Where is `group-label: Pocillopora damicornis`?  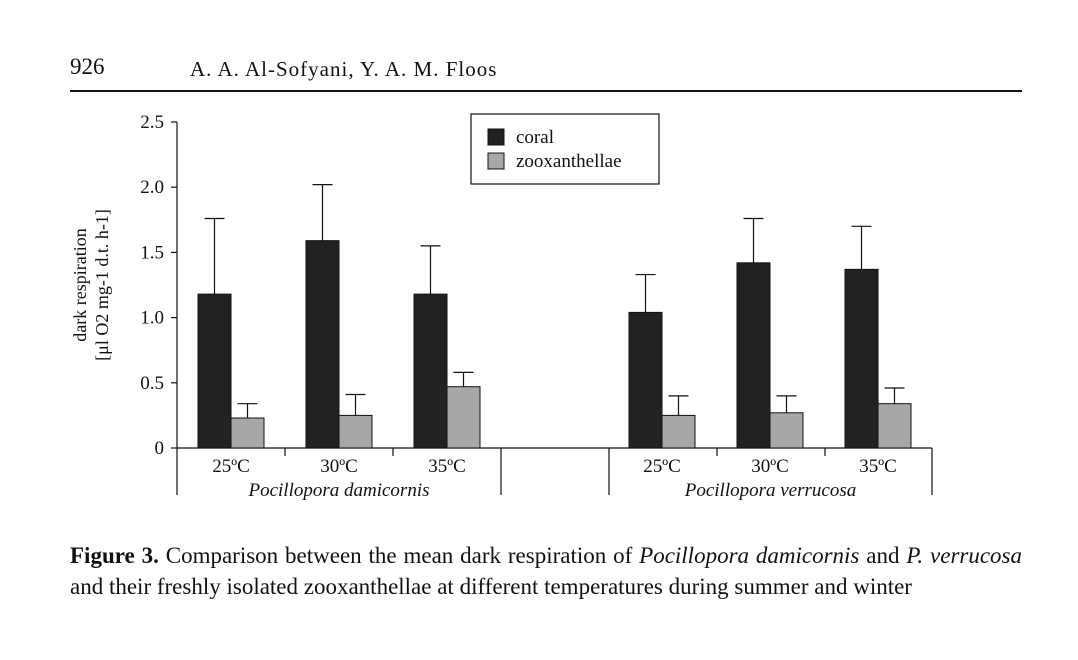
group-label: Pocillopora damicornis is located at coordinates (338, 490).